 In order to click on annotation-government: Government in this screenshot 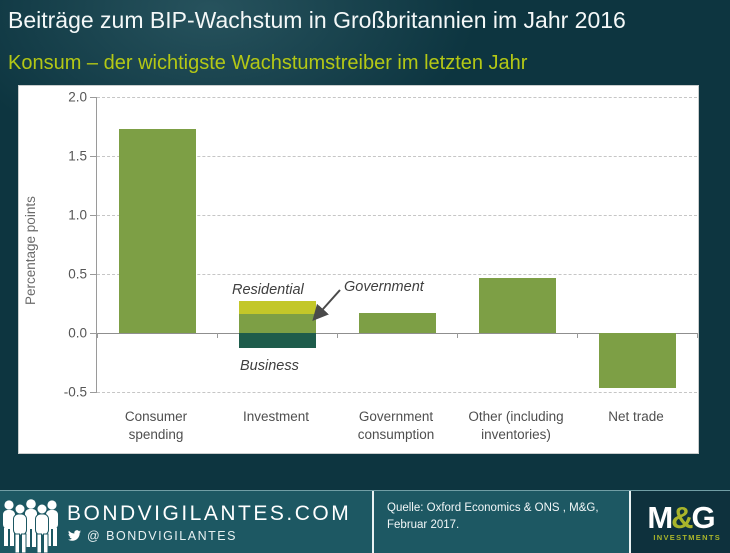, I will do `click(384, 287)`.